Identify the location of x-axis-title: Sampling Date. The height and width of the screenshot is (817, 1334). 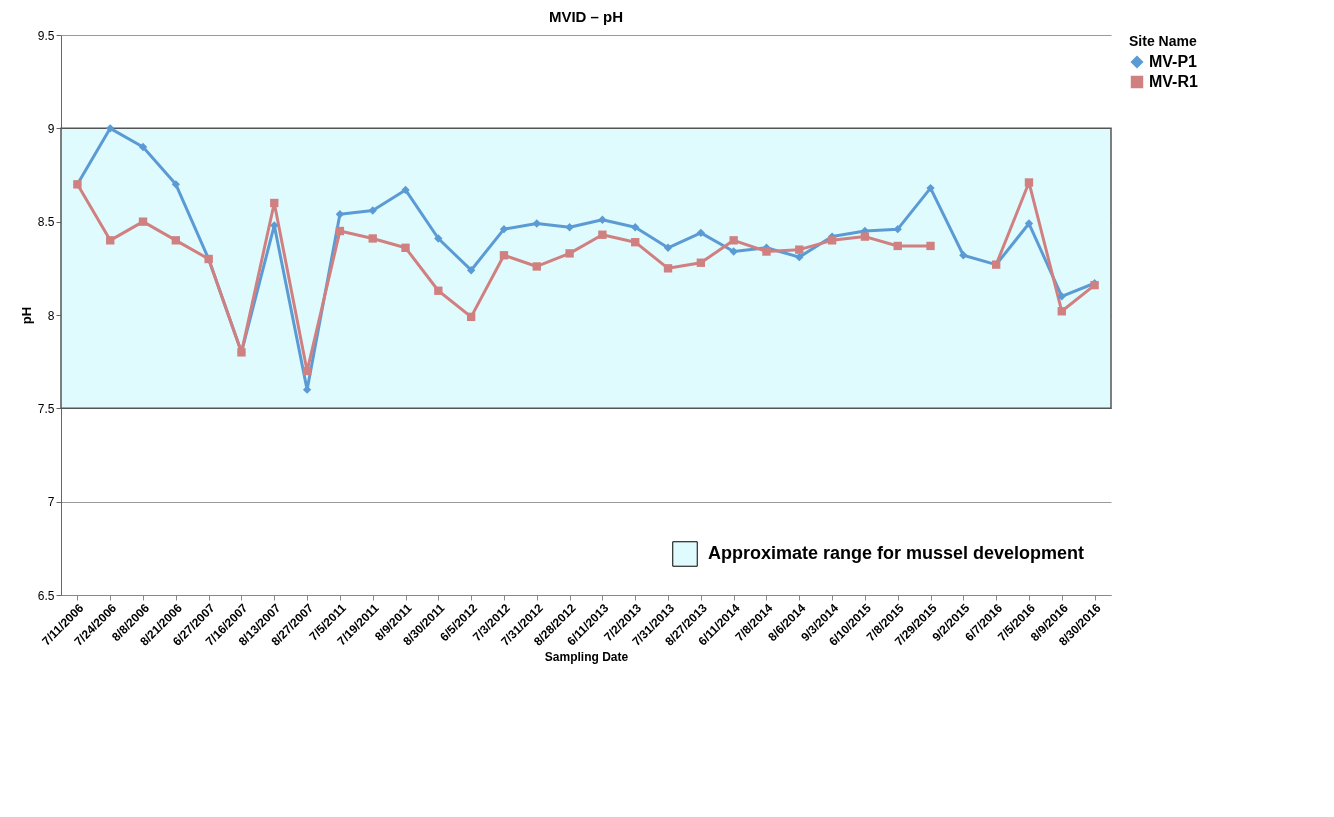
(586, 657).